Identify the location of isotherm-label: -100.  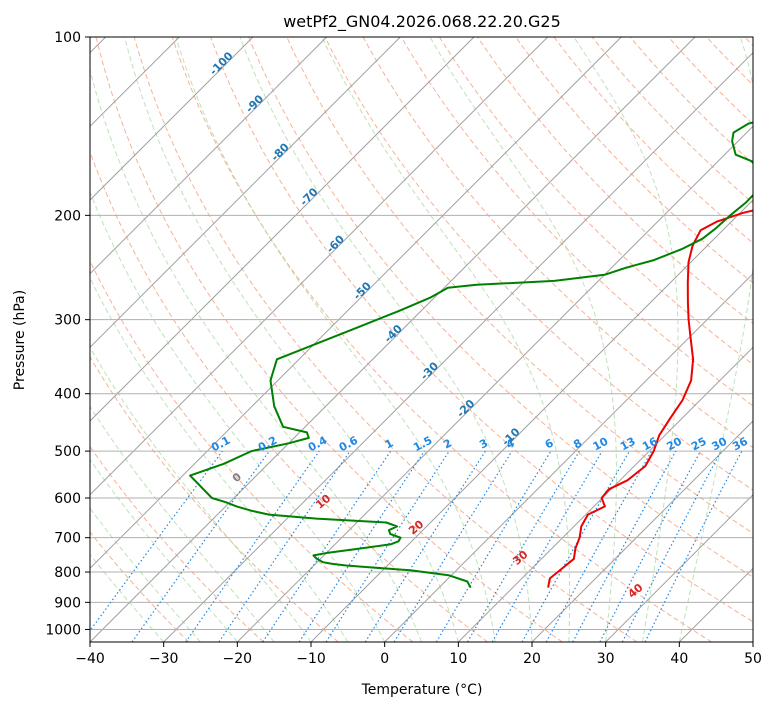
(221, 63).